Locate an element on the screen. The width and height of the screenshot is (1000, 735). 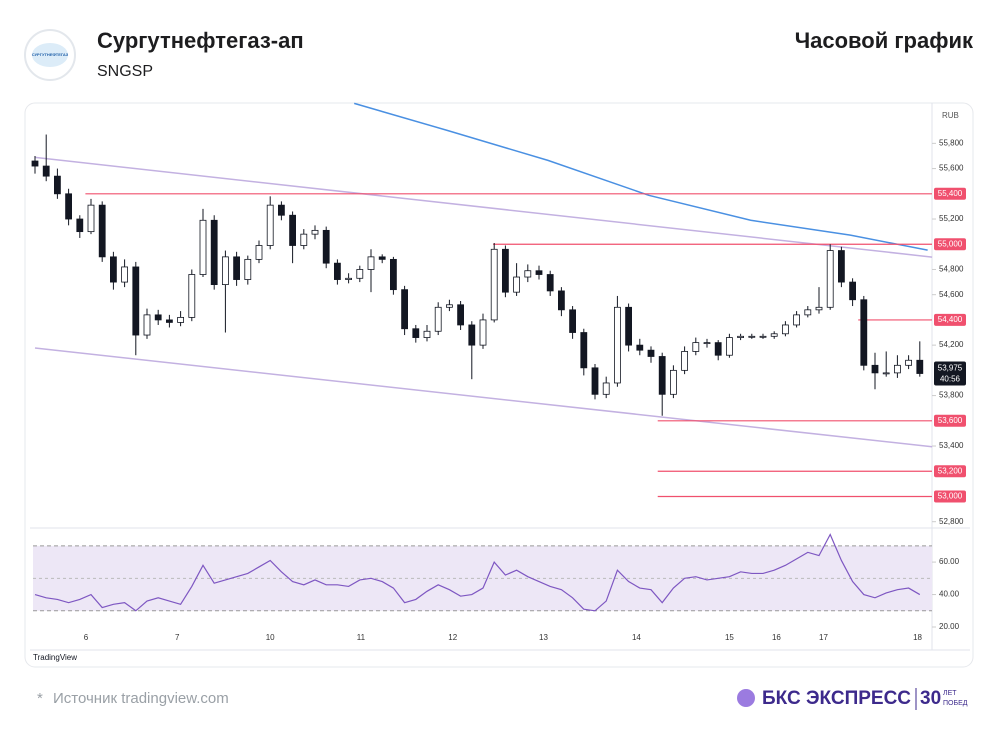
rsi-tick-label: 20.00 is located at coordinates (949, 626).